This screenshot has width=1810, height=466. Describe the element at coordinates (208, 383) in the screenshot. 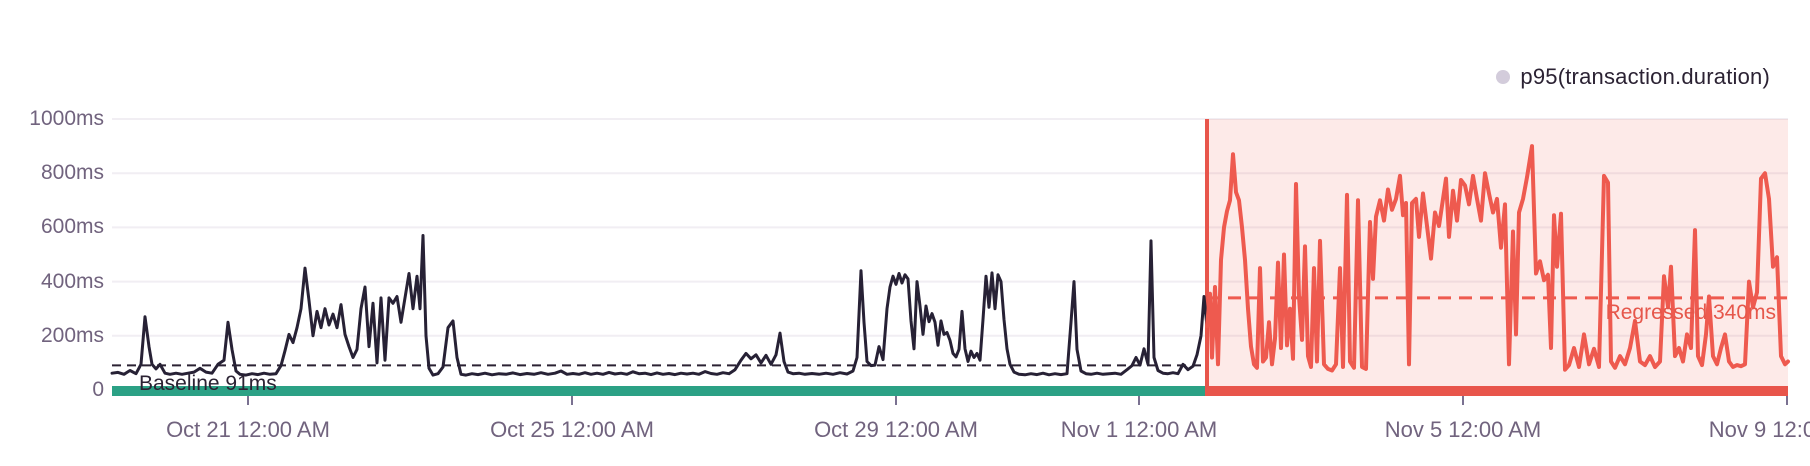

I see `baseline-annotation-label: Baseline 91ms` at that location.